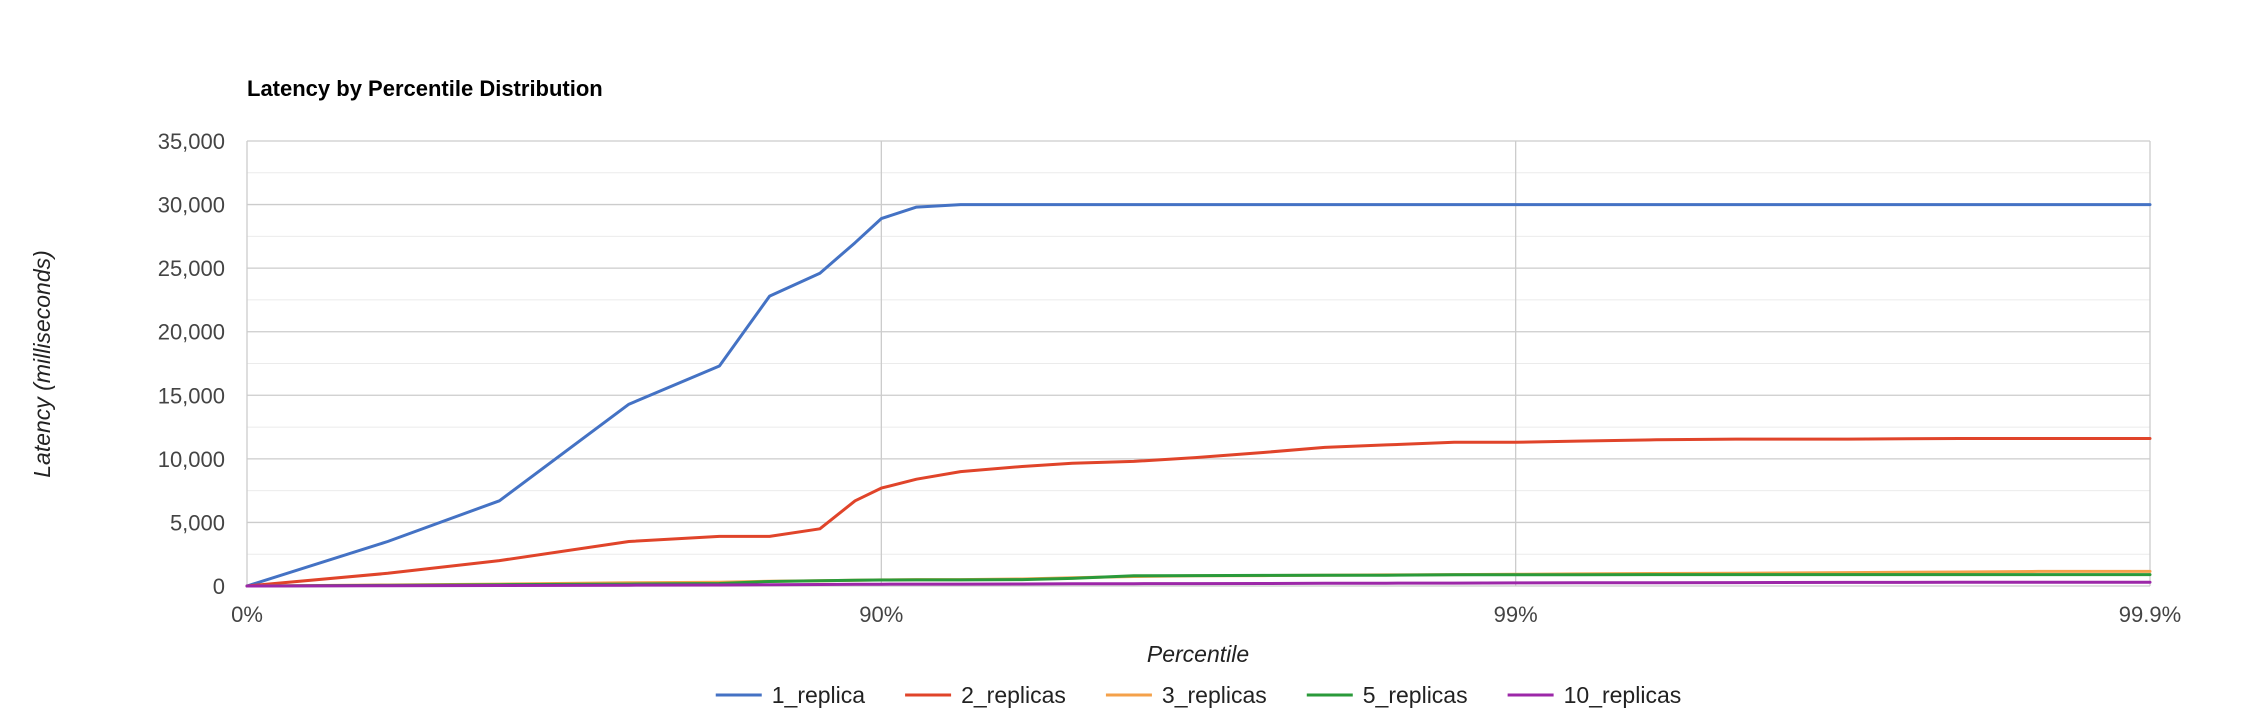  Describe the element at coordinates (1415, 695) in the screenshot. I see `legend-label: 5_replicas` at that location.